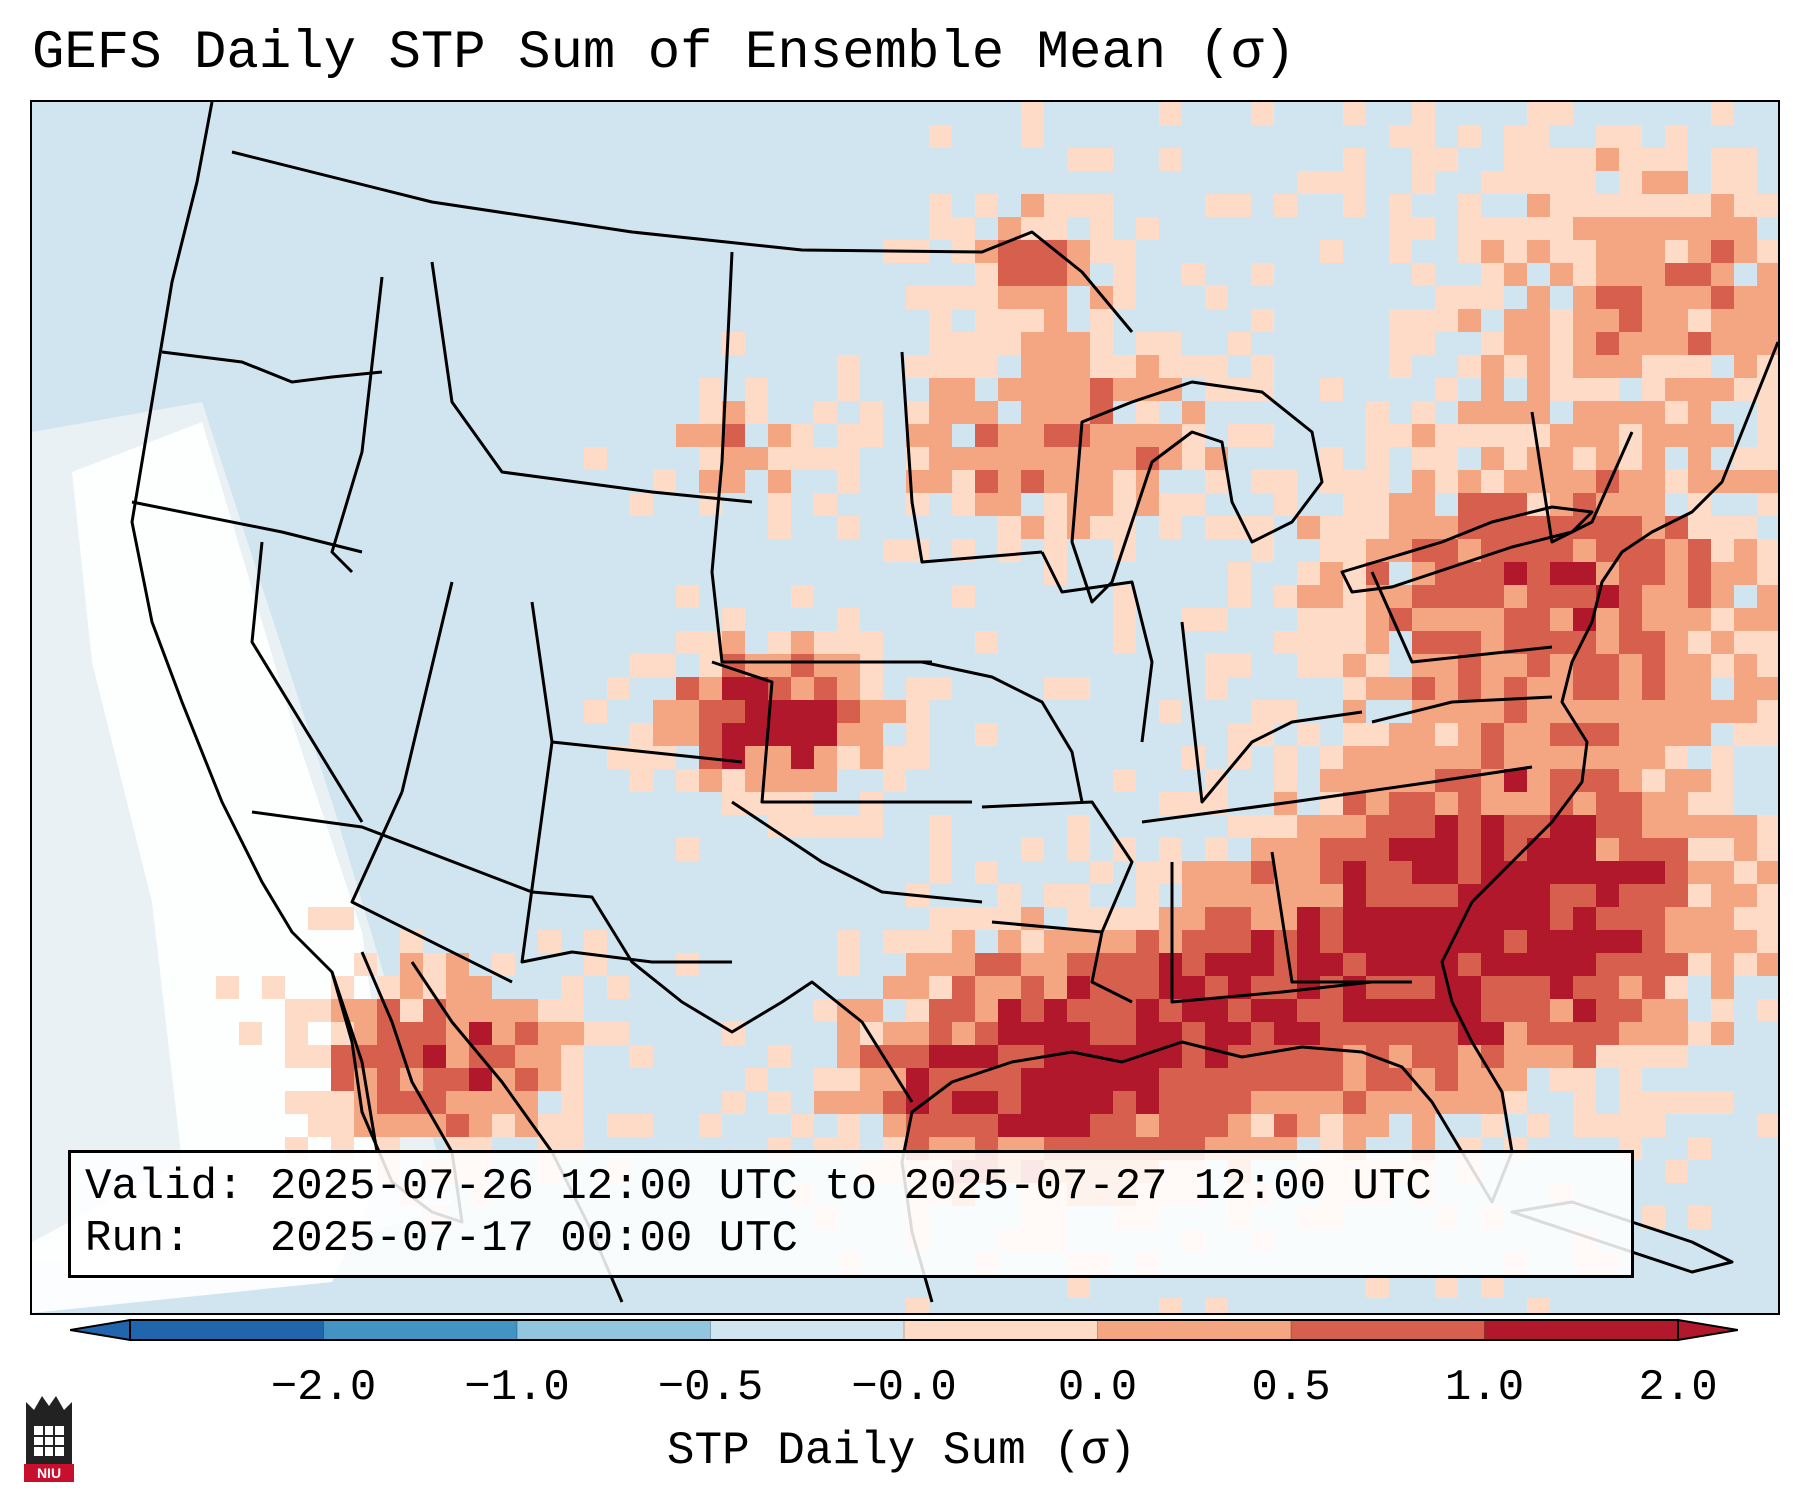  I want to click on colorbar-segment, so click(1581, 1330).